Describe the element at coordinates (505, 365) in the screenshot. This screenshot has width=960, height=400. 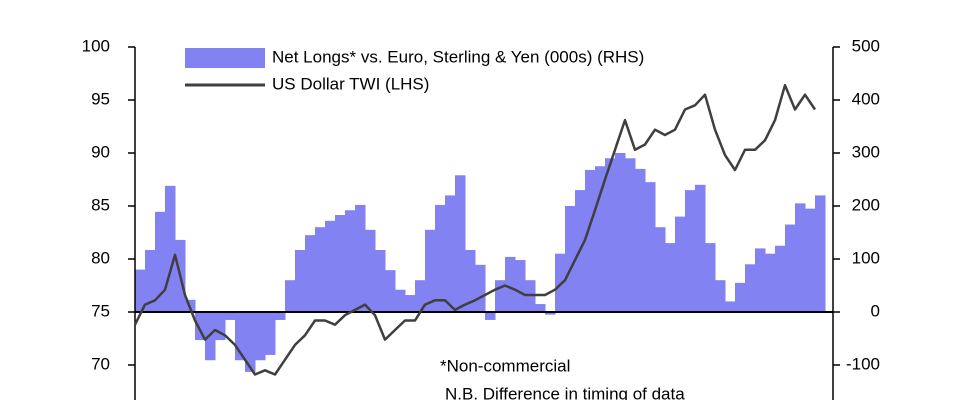
I see `annotation: *Non-commercial` at that location.